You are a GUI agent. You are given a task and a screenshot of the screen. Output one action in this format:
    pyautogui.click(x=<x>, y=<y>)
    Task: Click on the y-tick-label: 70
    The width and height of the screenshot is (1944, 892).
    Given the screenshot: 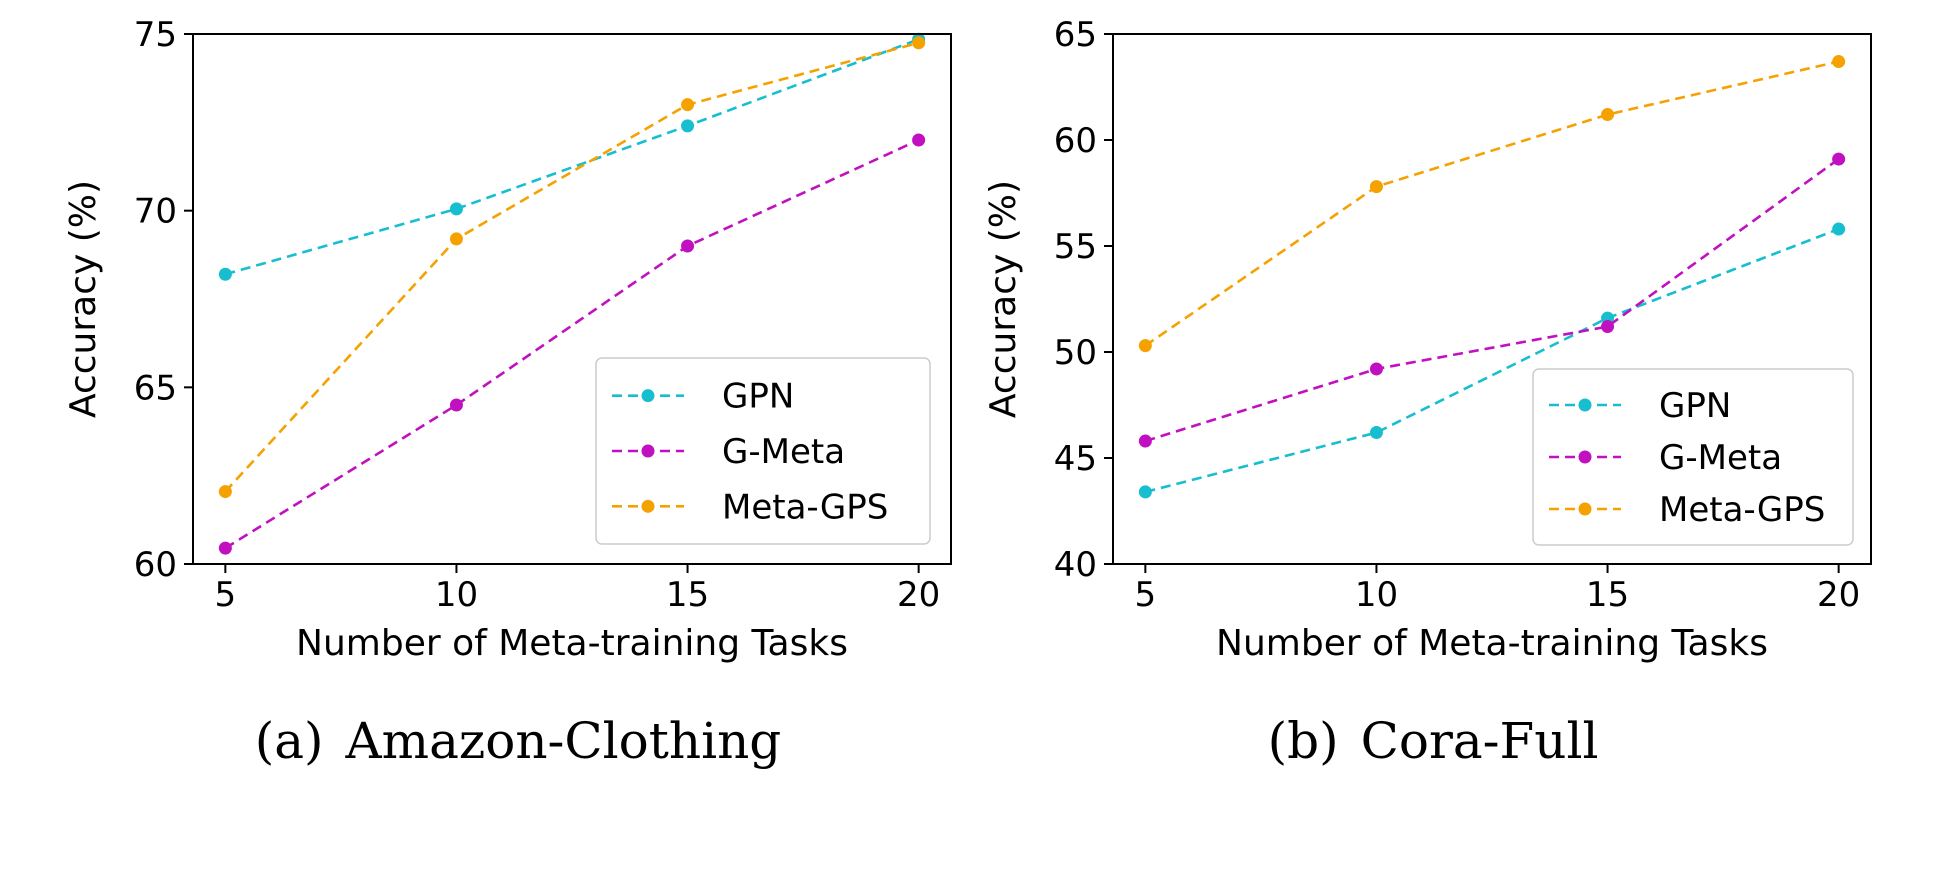 What is the action you would take?
    pyautogui.click(x=155, y=212)
    